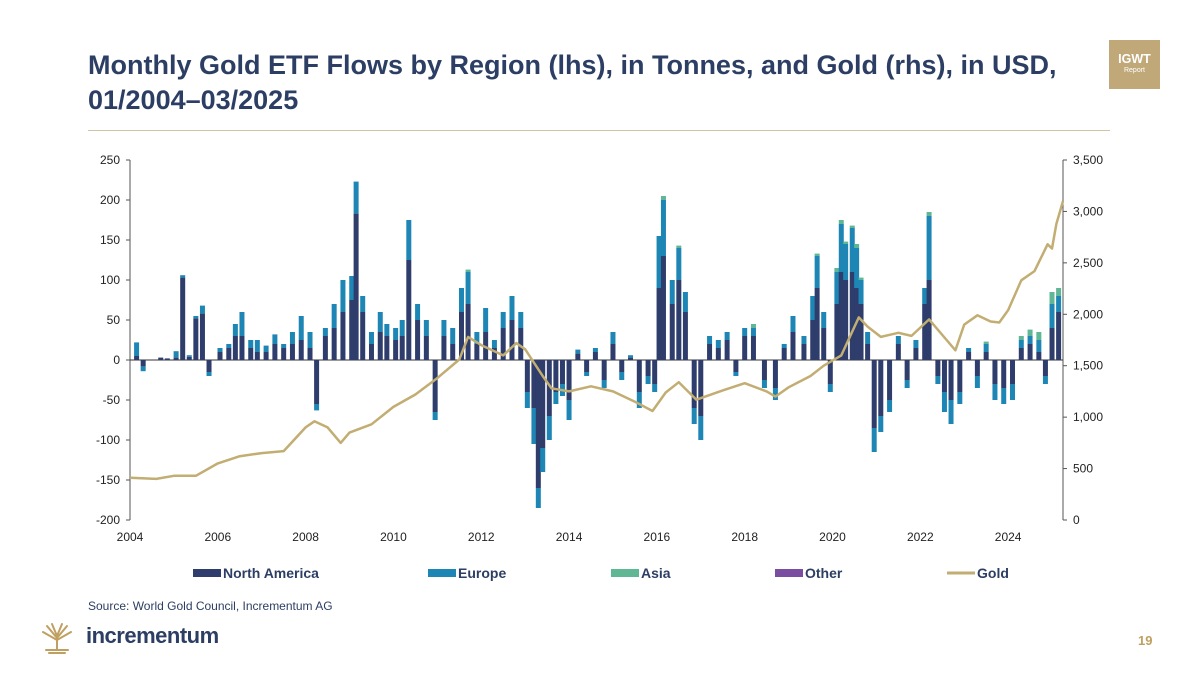 The height and width of the screenshot is (675, 1200). Describe the element at coordinates (442, 573) in the screenshot. I see `legend-swatch-europe` at that location.